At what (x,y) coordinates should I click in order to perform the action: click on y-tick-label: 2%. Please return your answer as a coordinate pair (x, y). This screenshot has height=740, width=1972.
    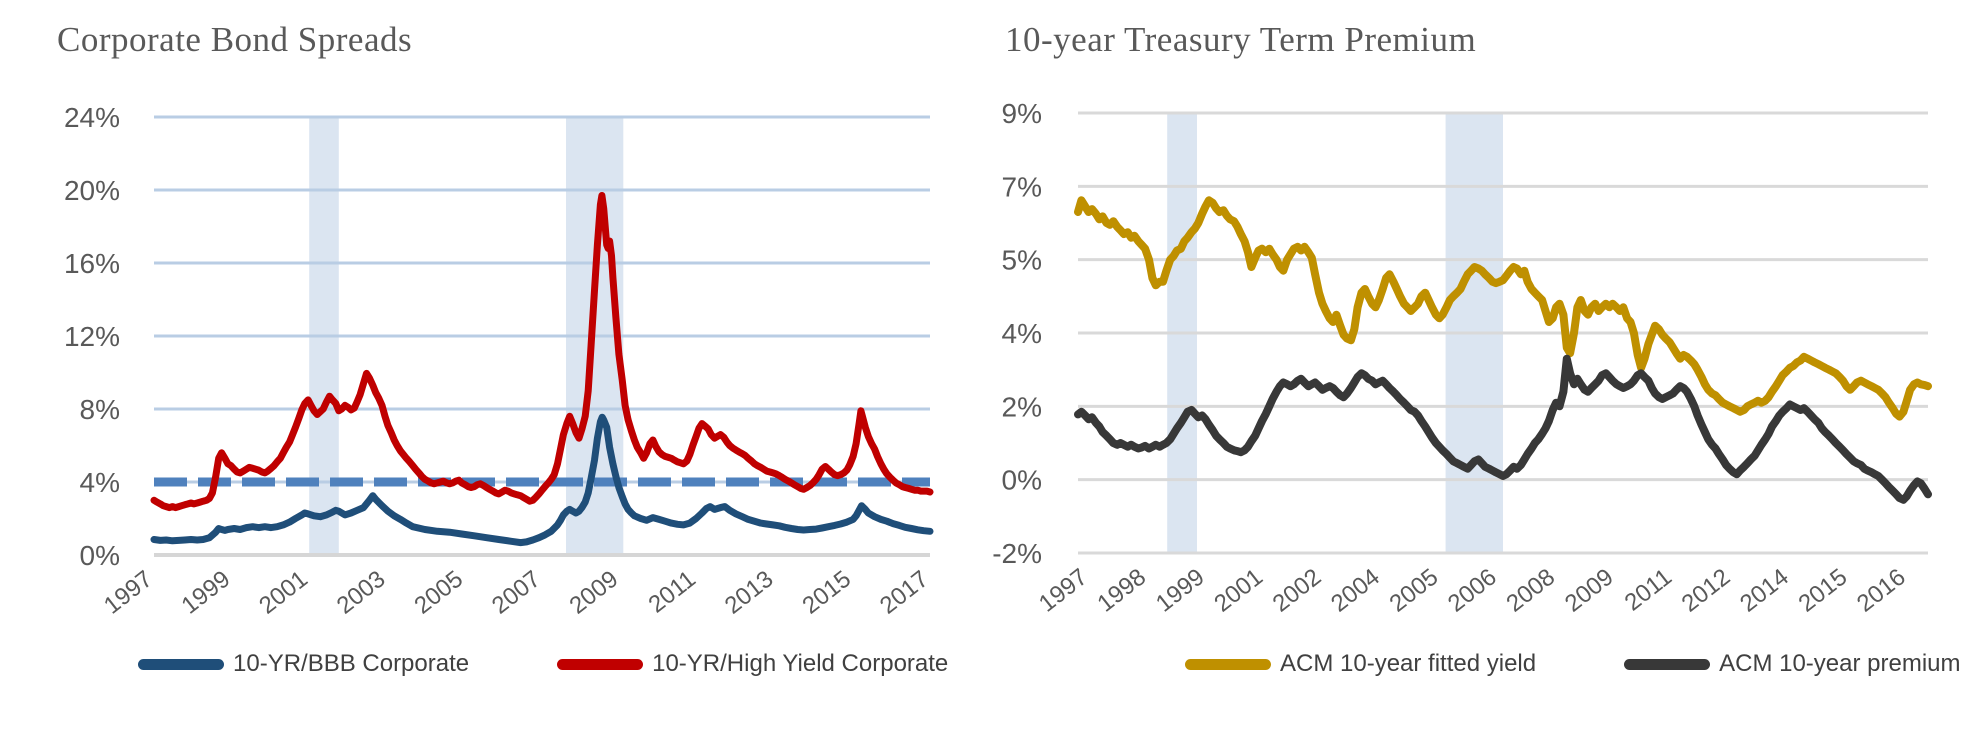
    Looking at the image, I should click on (1022, 406).